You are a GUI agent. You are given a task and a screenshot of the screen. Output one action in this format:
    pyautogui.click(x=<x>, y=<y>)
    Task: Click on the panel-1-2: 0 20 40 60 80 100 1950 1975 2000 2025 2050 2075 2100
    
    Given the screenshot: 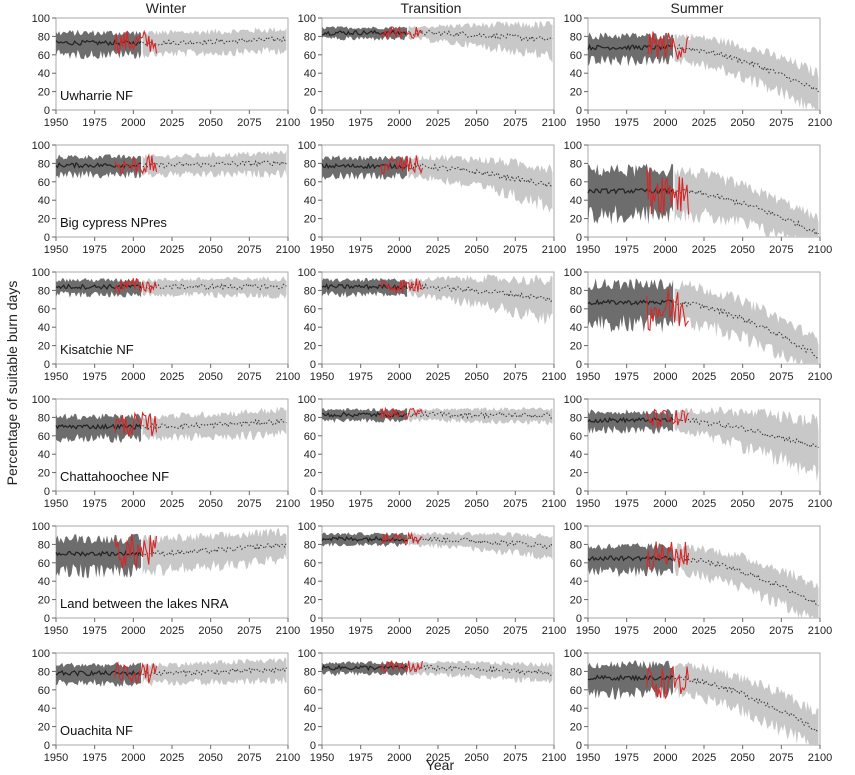 What is the action you would take?
    pyautogui.click(x=698, y=198)
    